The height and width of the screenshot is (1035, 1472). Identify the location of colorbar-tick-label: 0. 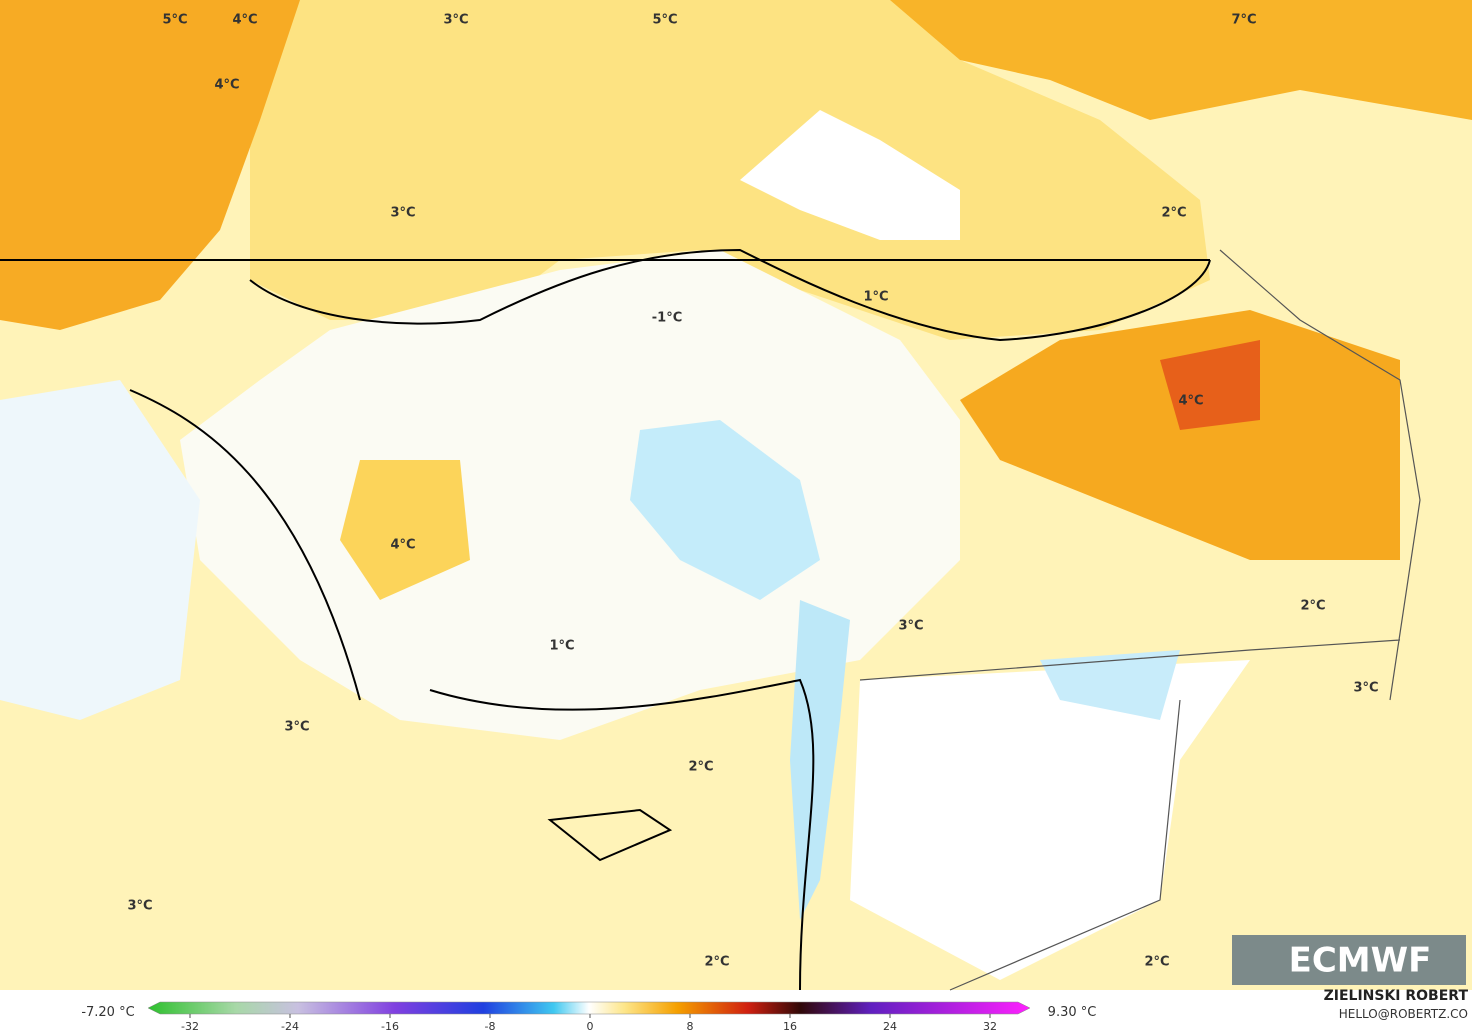
(590, 1026).